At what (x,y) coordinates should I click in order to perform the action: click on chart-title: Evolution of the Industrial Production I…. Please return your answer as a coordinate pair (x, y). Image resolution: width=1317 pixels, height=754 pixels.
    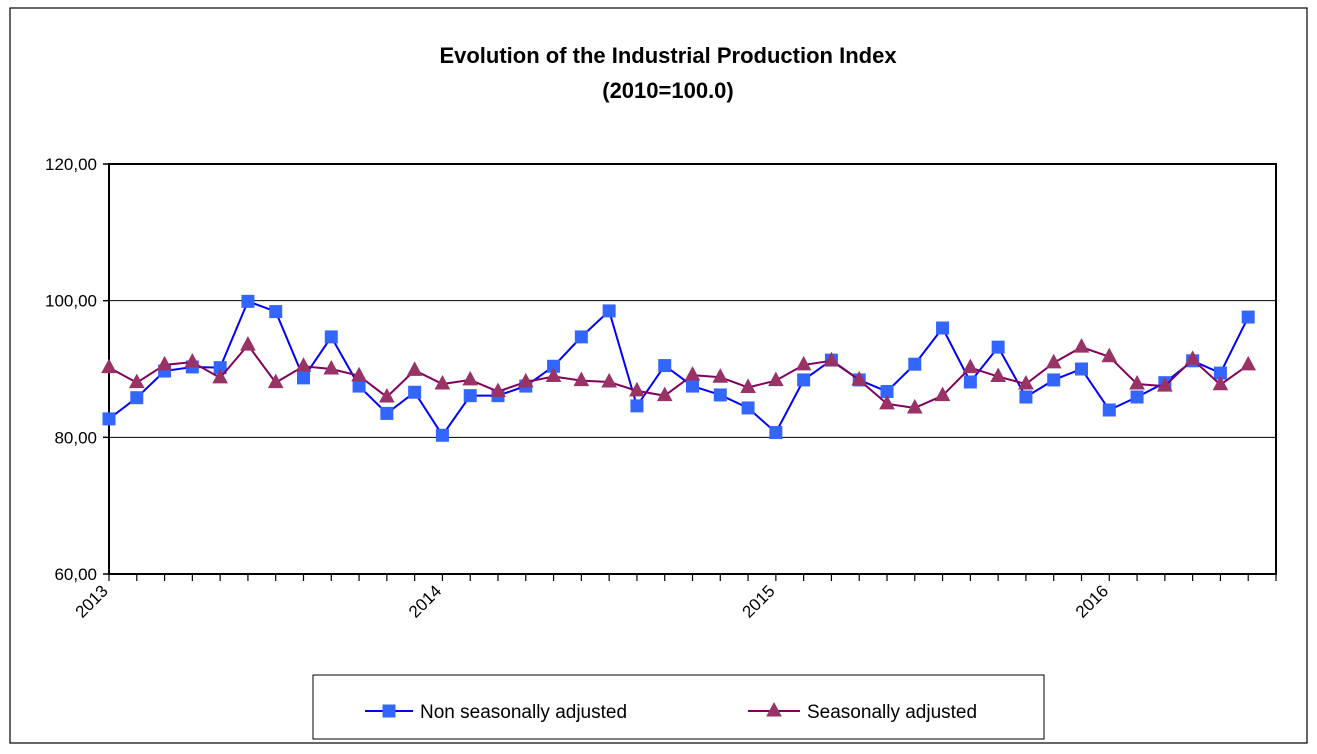
    Looking at the image, I should click on (668, 55).